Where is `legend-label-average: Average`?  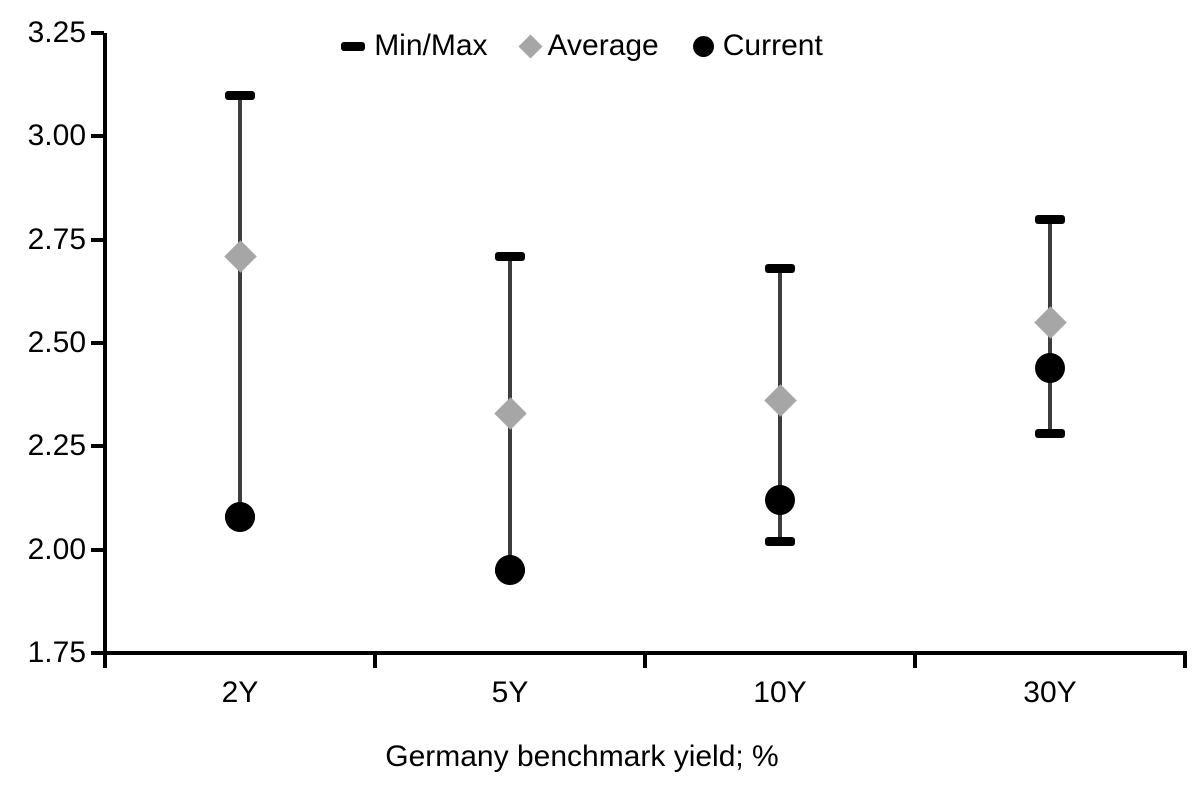
legend-label-average: Average is located at coordinates (603, 45).